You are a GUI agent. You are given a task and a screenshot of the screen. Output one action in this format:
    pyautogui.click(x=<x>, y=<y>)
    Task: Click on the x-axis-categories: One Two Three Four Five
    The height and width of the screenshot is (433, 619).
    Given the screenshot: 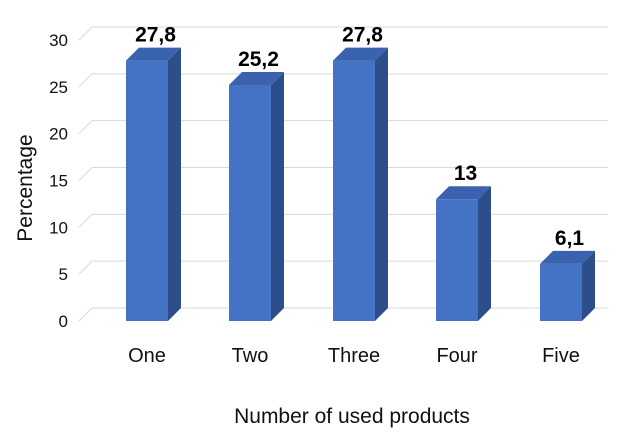 What is the action you would take?
    pyautogui.click(x=354, y=356)
    